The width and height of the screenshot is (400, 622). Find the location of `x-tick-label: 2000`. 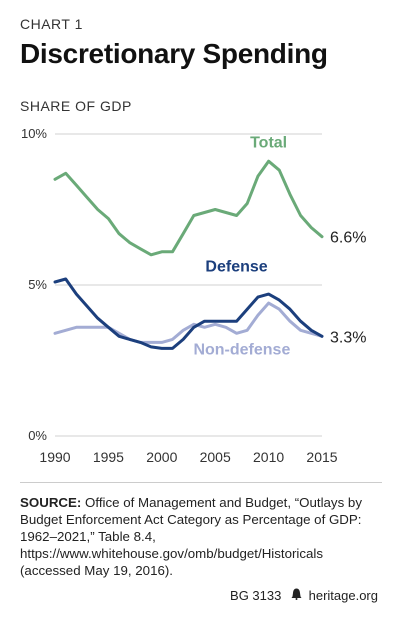

x-tick-label: 2000 is located at coordinates (161, 457).